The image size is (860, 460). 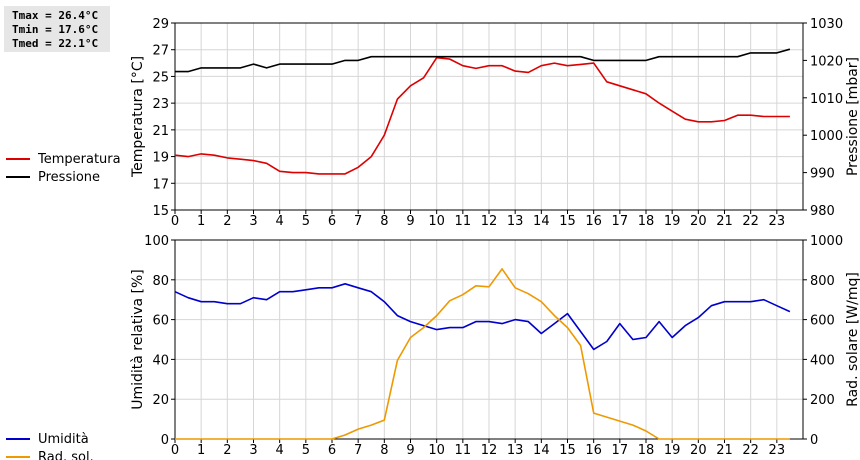 What do you see at coordinates (646, 221) in the screenshot?
I see `chart1-x-tick-label: 18` at bounding box center [646, 221].